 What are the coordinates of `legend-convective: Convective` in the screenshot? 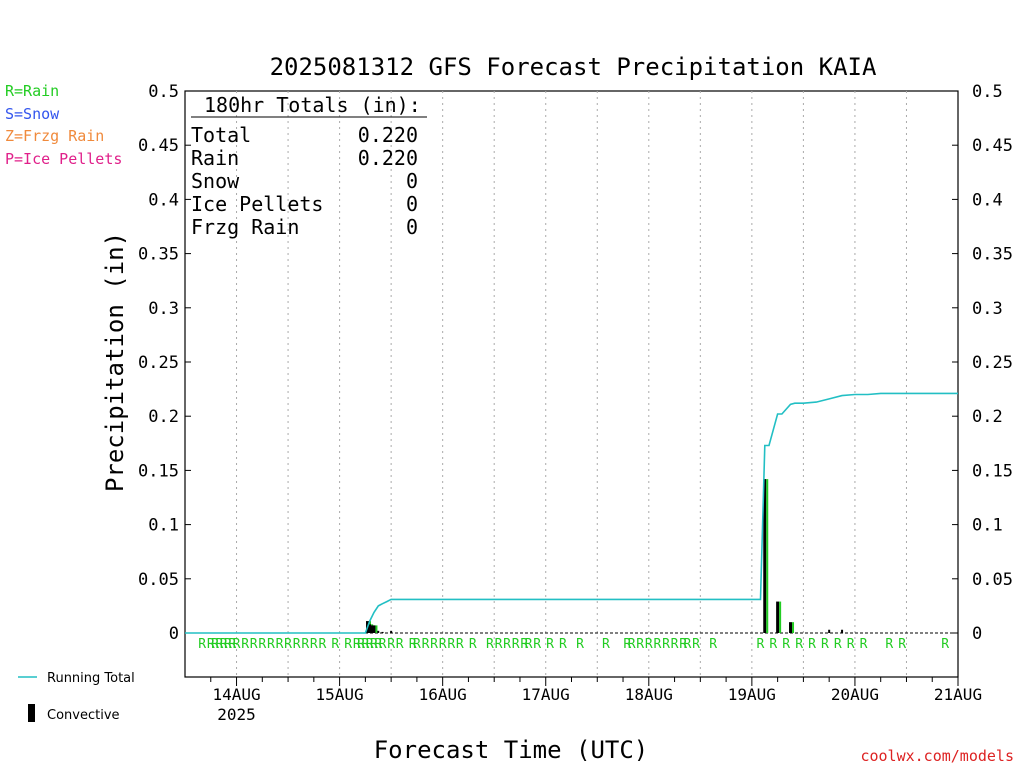 It's located at (83, 715).